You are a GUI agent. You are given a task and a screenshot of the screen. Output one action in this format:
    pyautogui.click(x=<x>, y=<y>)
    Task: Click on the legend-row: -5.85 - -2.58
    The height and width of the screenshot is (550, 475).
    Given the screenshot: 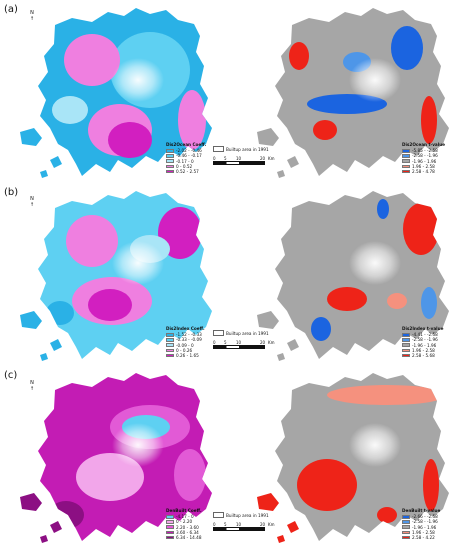 What is the action you would take?
    pyautogui.click(x=423, y=150)
    